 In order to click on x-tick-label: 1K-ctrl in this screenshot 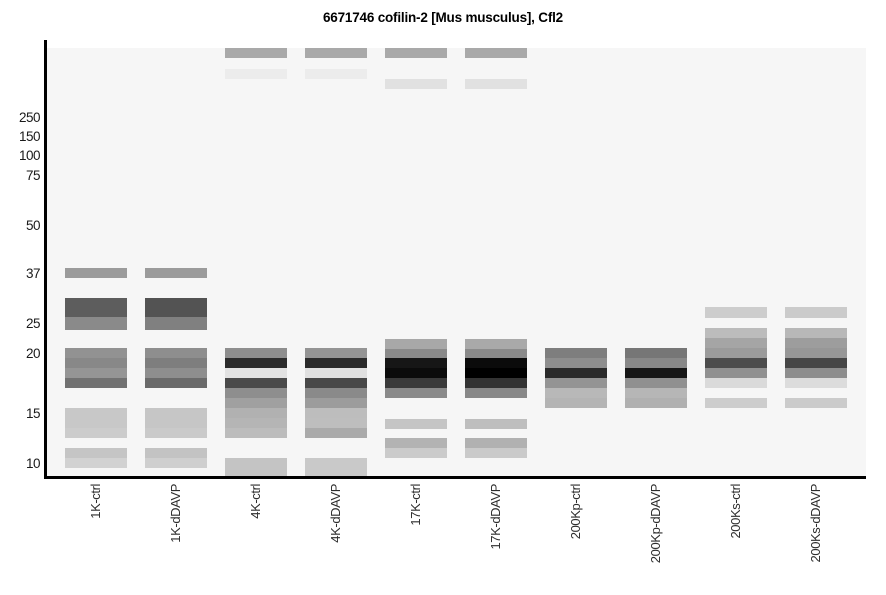, I will do `click(95, 501)`.